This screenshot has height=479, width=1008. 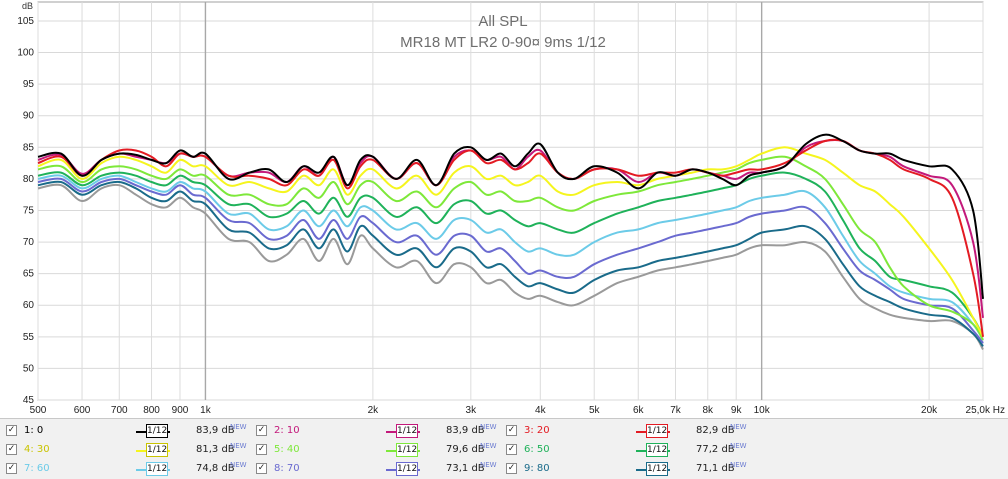 What do you see at coordinates (541, 410) in the screenshot?
I see `x-tick-label: 4k` at bounding box center [541, 410].